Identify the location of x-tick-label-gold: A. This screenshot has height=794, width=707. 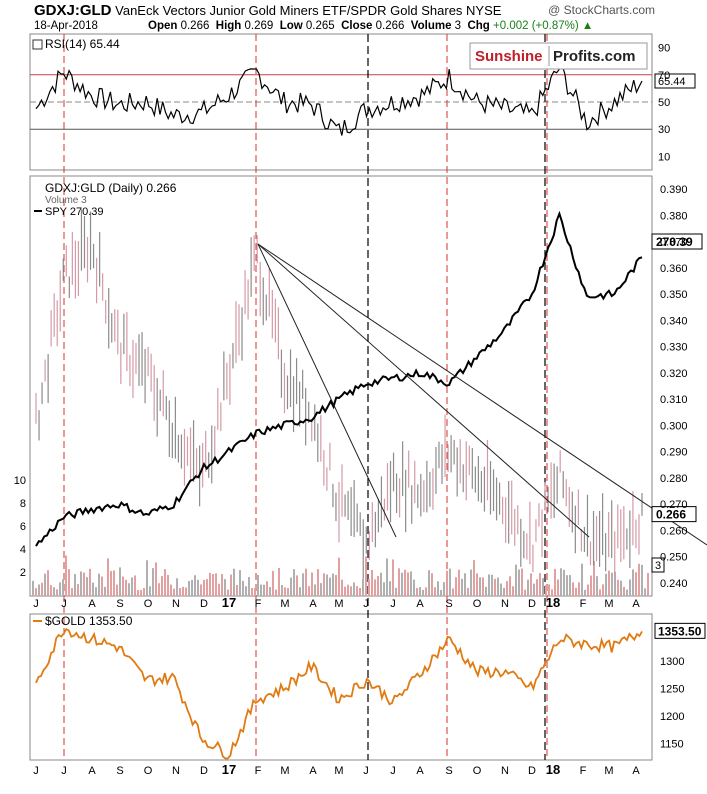
(313, 771).